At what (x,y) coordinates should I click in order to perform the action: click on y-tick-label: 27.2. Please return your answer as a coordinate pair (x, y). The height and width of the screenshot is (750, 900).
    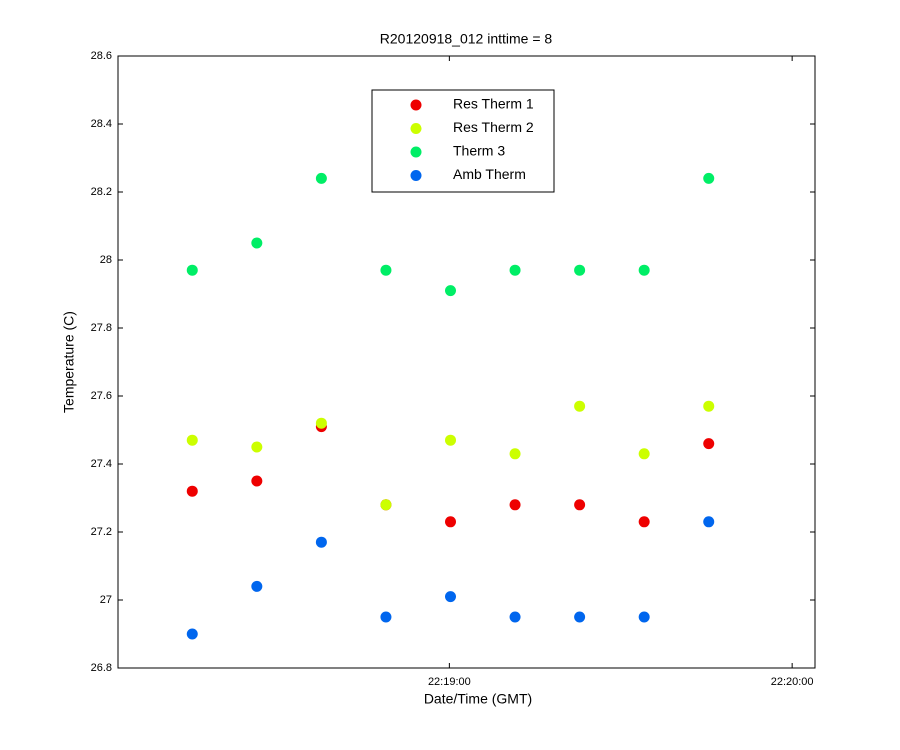
    Looking at the image, I should click on (101, 532).